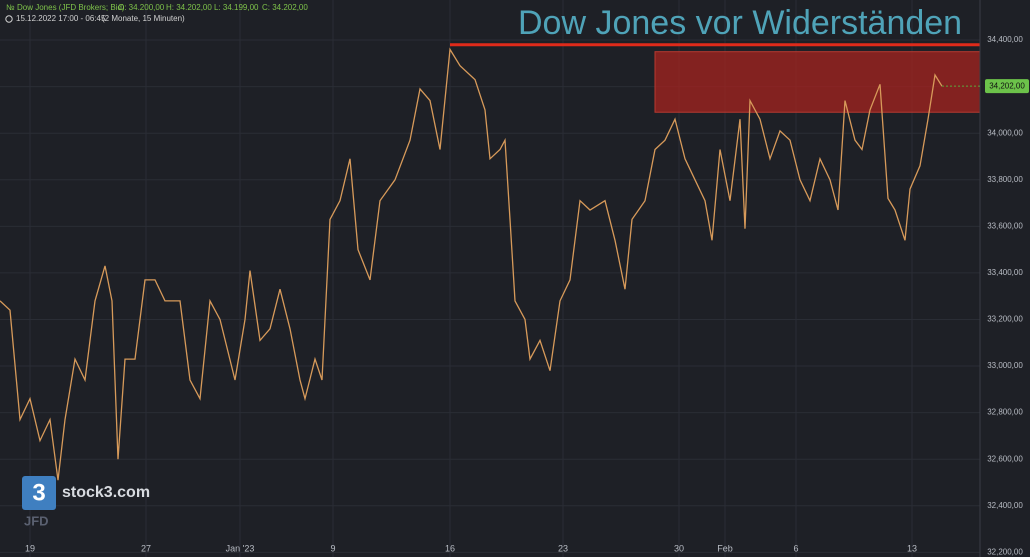 The image size is (1030, 557). Describe the element at coordinates (1005, 39) in the screenshot. I see `y-tick-label: 34,400,00` at that location.